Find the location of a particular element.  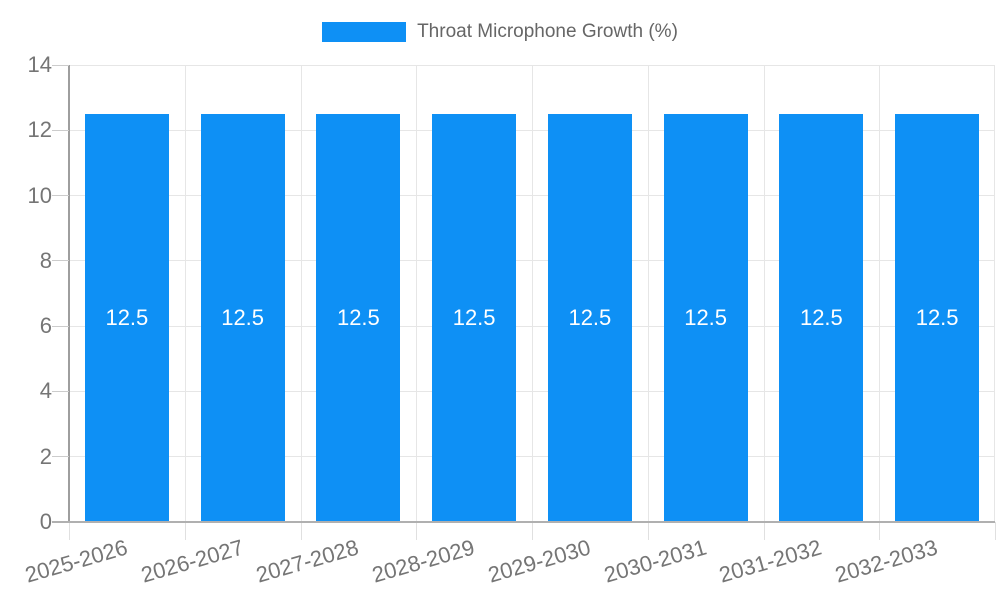

x-axis-line is located at coordinates (523, 522).